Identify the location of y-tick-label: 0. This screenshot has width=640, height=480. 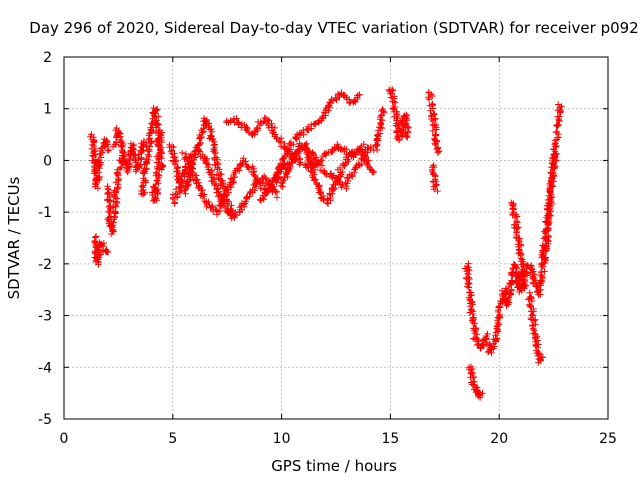
(47, 161).